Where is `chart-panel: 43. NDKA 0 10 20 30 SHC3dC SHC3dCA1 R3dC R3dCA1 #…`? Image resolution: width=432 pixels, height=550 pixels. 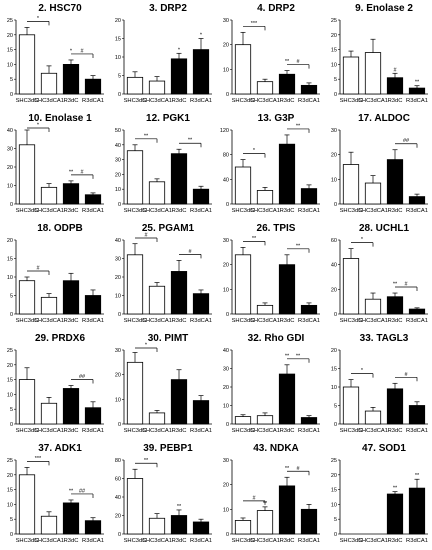 chart-panel: 43. NDKA 0 10 20 30 SHC3dC SHC3dCA1 R3dC R3dCA1 #… is located at coordinates (270, 495).